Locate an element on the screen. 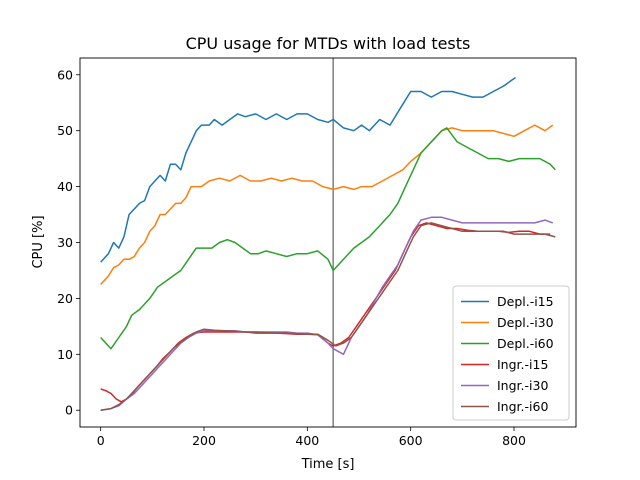 This screenshot has height=480, width=640. chart-title: CPU usage for MTDs with load tests is located at coordinates (328, 43).